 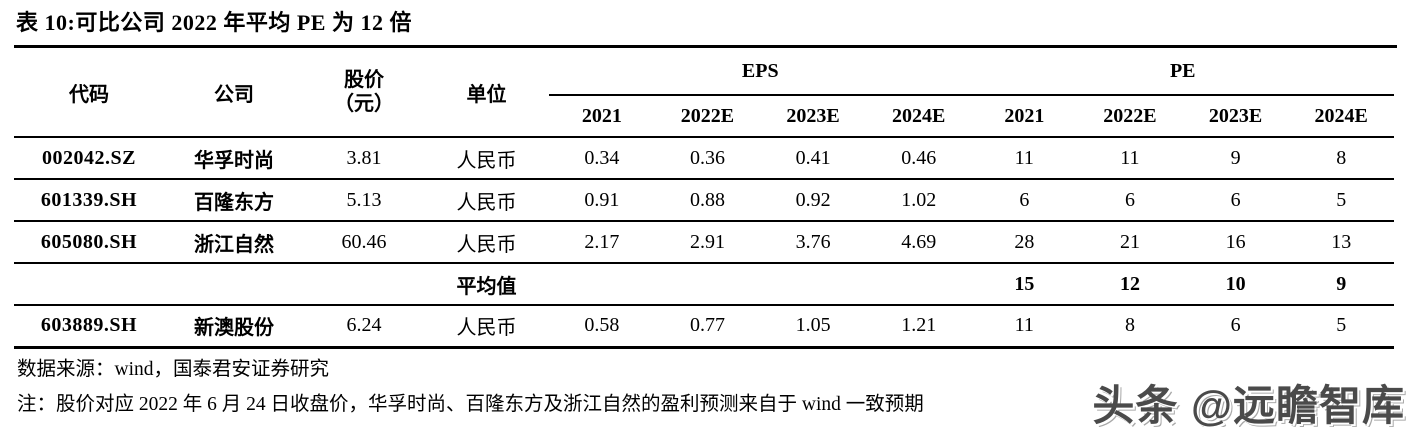 I want to click on cell-company-empty, so click(x=234, y=284).